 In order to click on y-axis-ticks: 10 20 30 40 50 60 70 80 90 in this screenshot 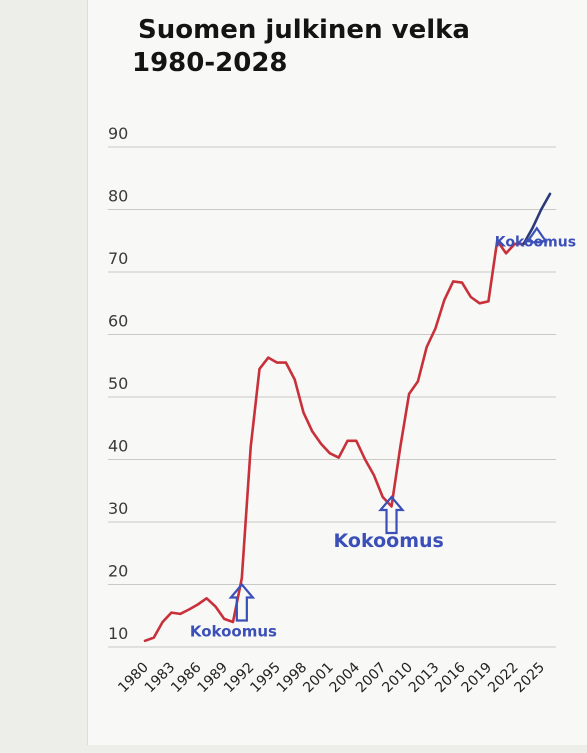, I will do `click(118, 383)`.